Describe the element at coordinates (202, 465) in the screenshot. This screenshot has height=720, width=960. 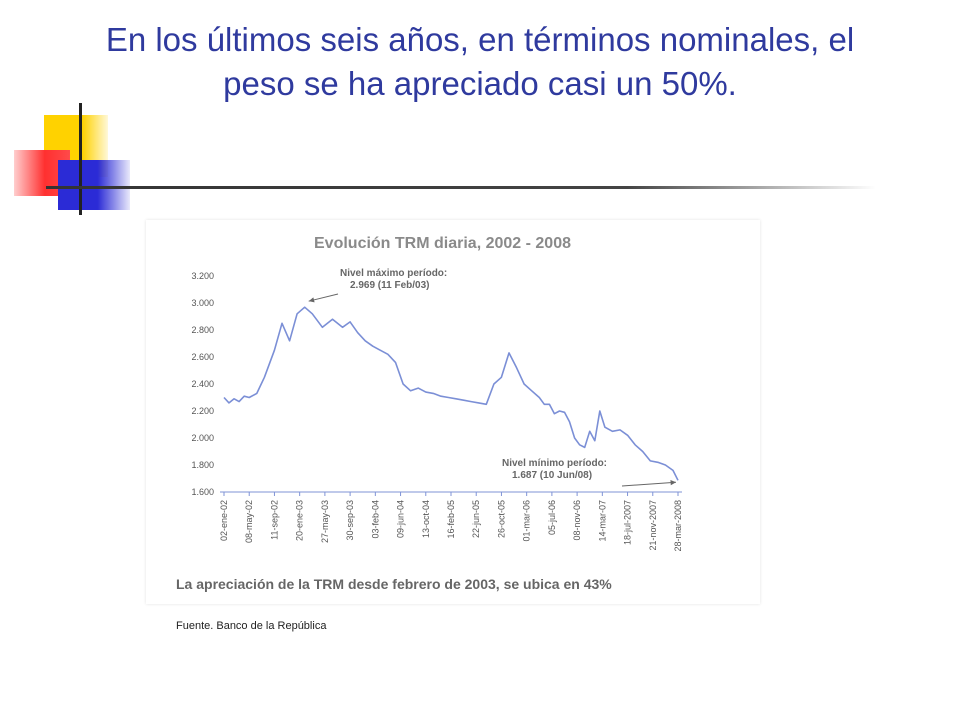
I see `y-tick-label: 1.800` at that location.